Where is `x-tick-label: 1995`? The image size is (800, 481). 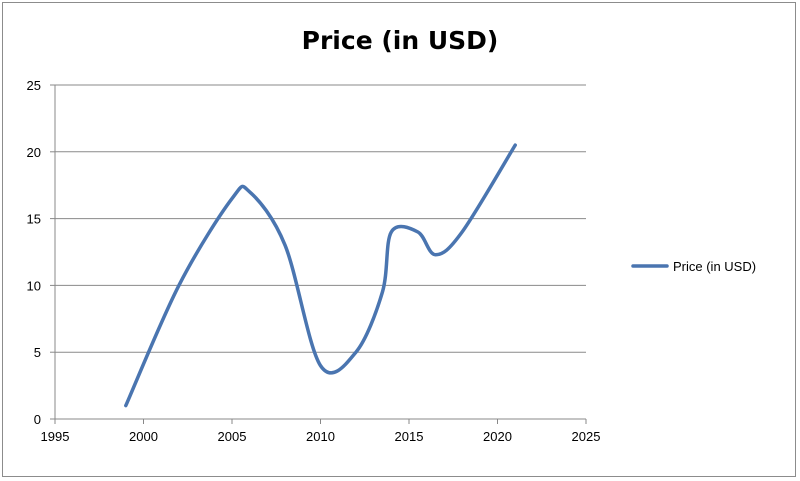 x-tick-label: 1995 is located at coordinates (55, 436).